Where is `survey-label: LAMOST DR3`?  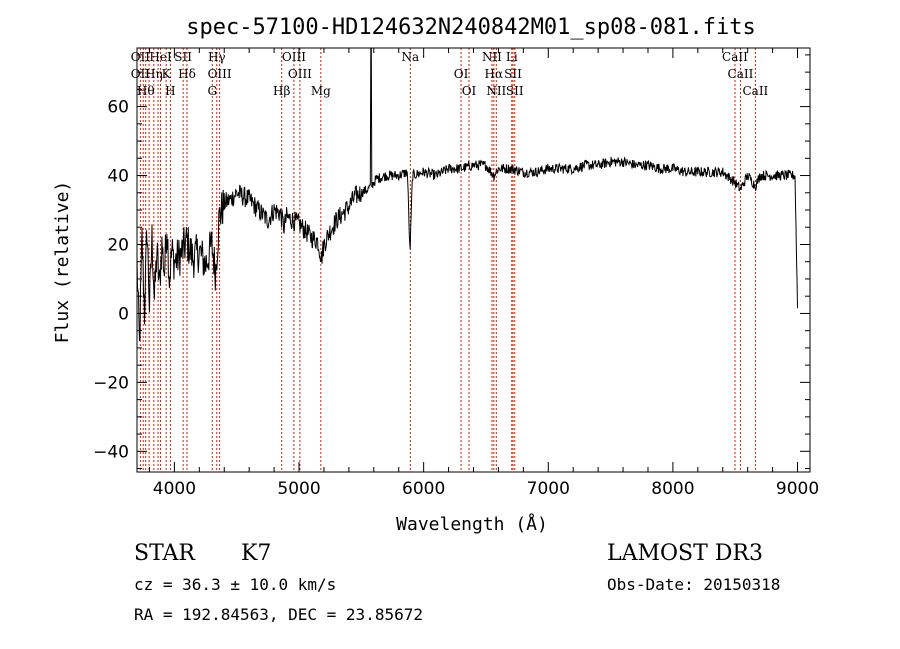
survey-label: LAMOST DR3 is located at coordinates (685, 553).